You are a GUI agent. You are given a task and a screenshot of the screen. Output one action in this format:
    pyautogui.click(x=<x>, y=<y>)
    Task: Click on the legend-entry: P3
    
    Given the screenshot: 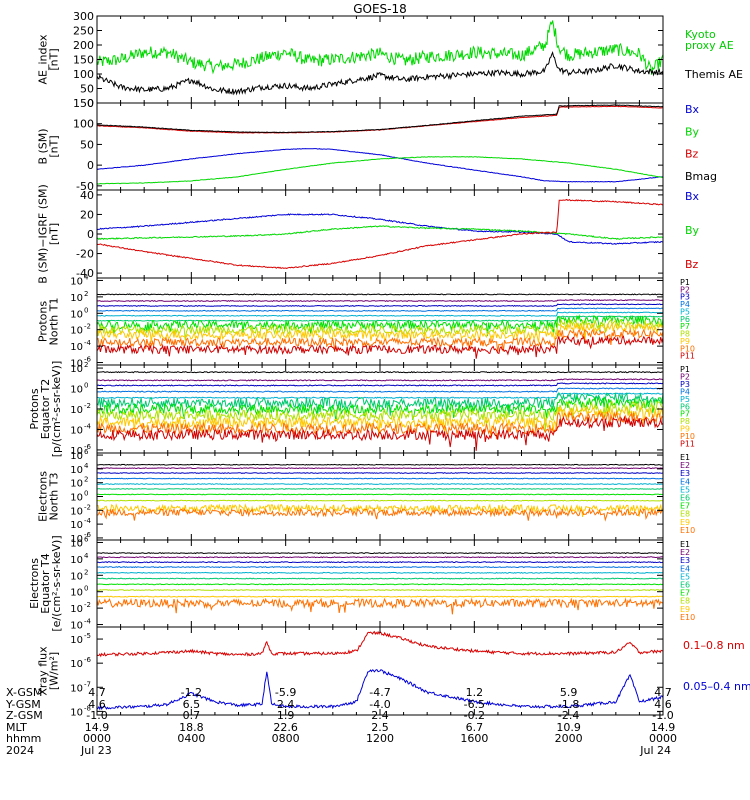 What is the action you would take?
    pyautogui.click(x=685, y=384)
    